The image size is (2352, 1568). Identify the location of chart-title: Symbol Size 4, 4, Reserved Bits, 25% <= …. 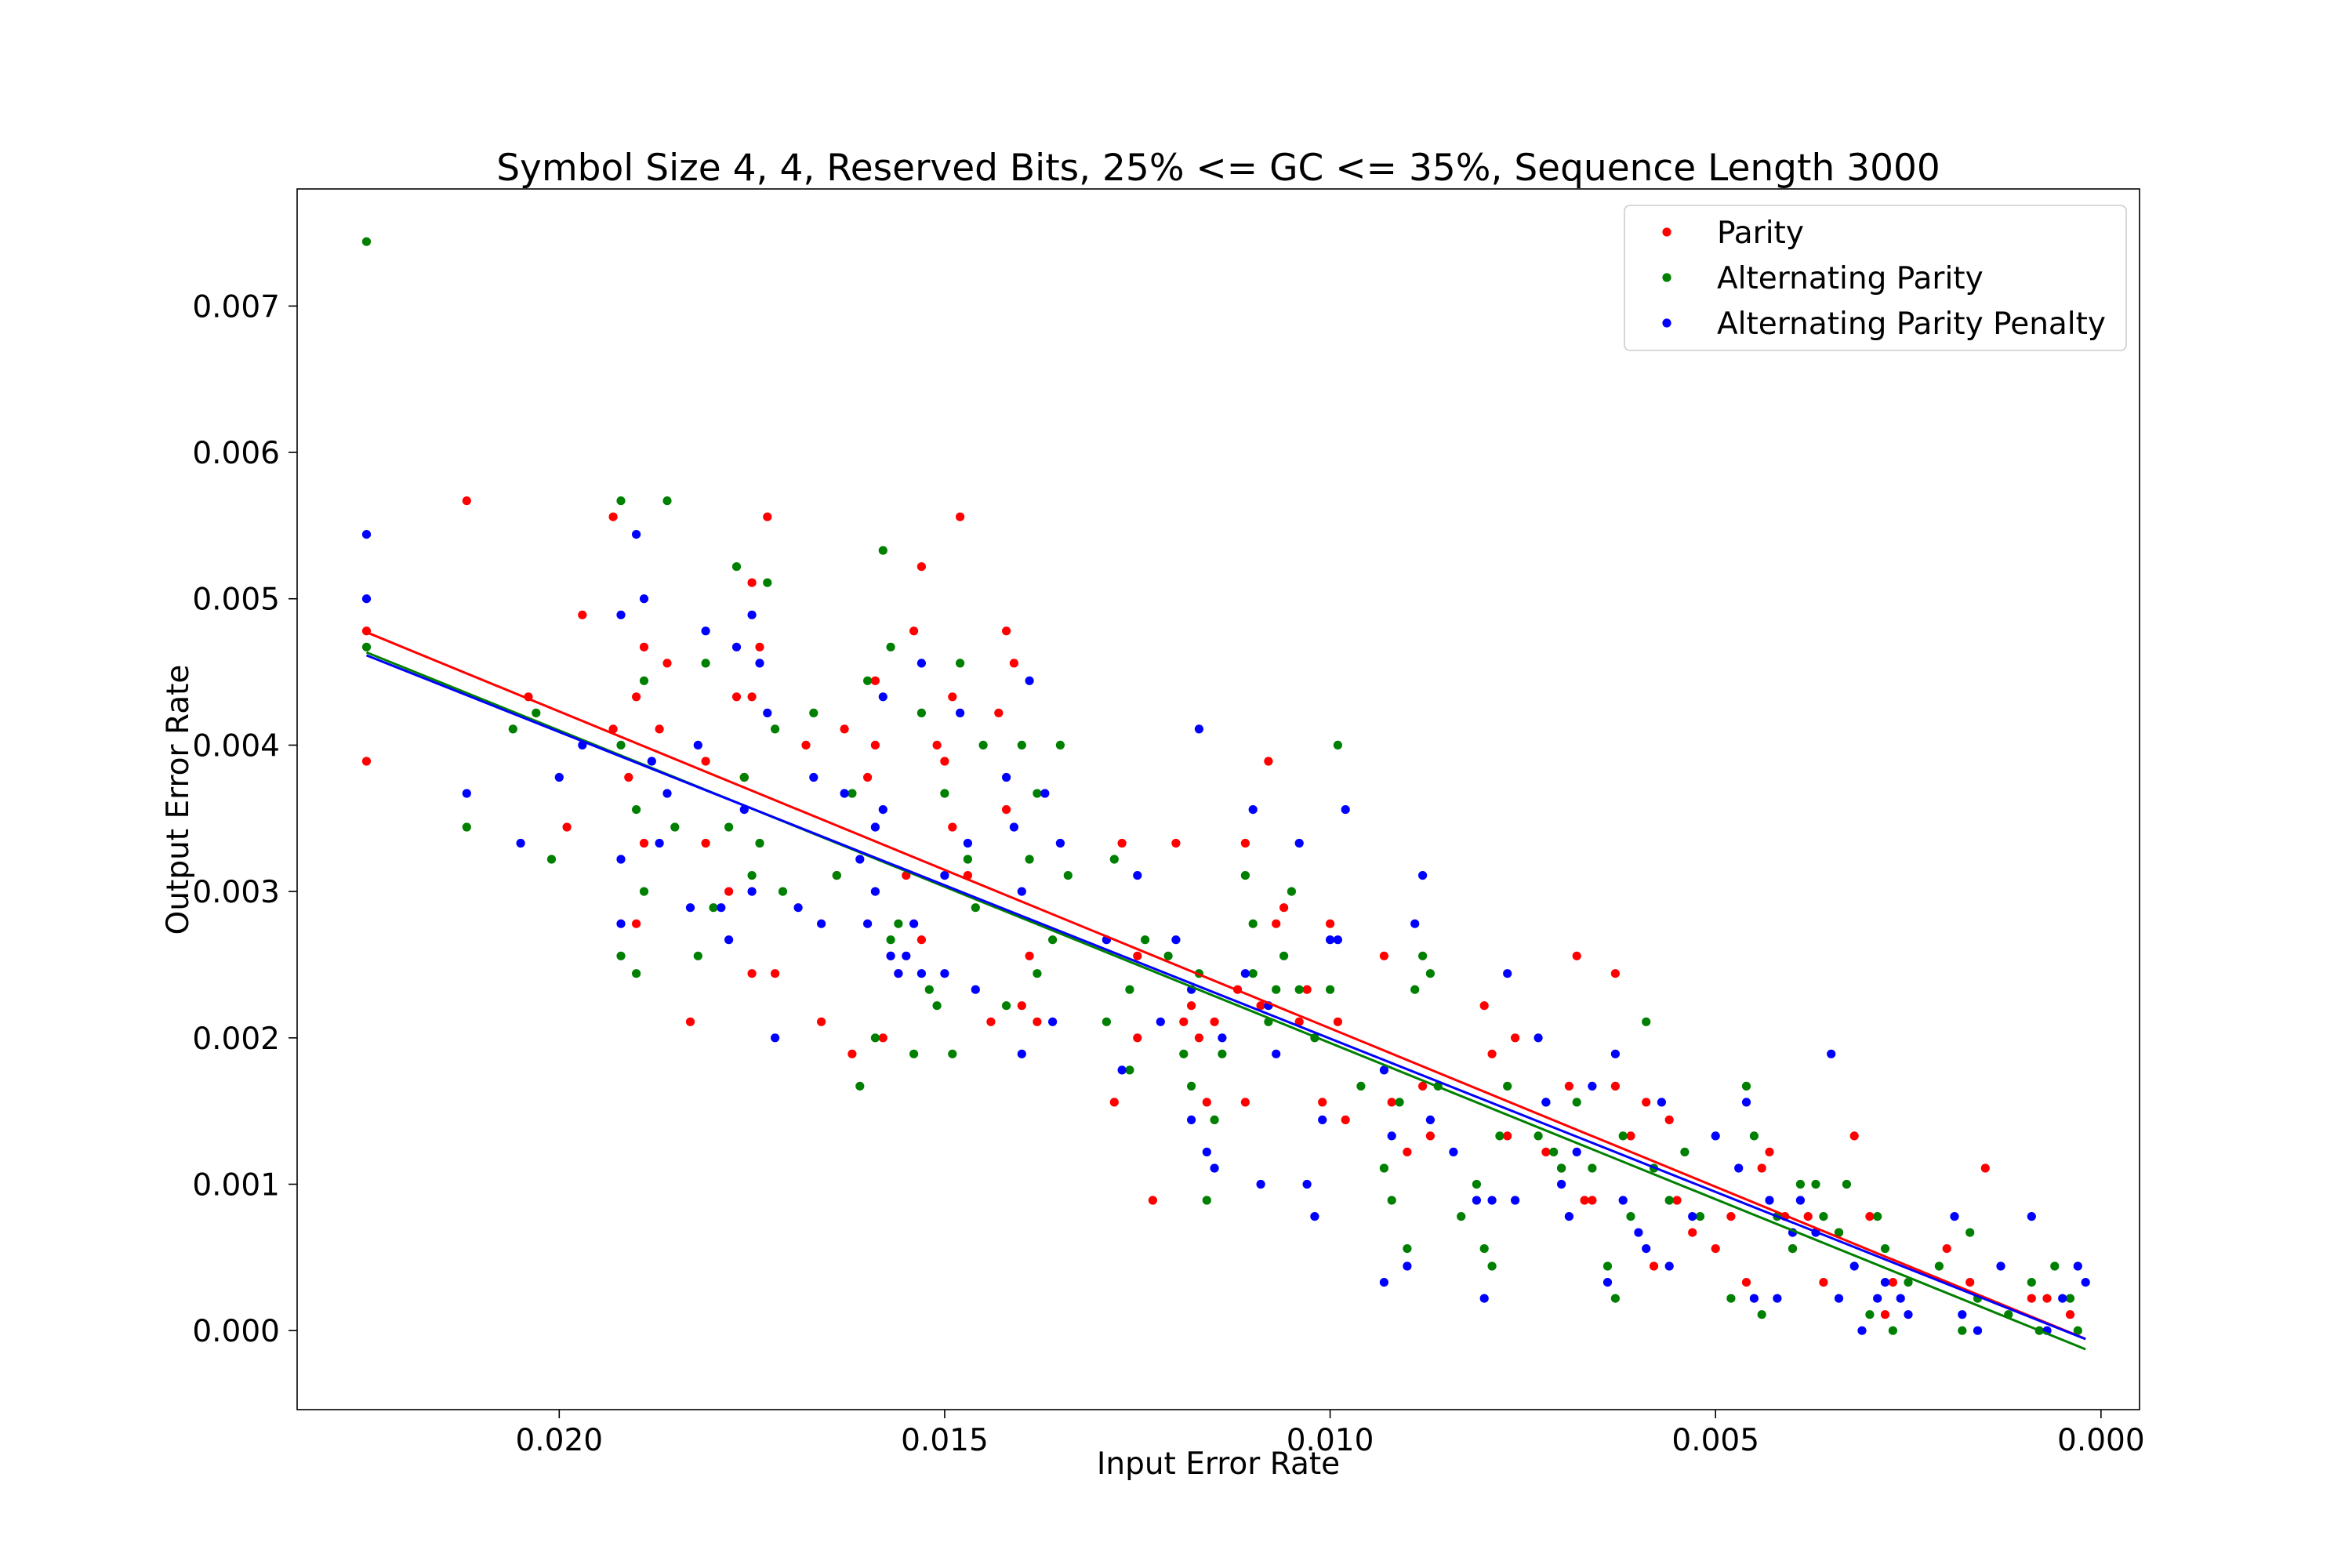
(1218, 168).